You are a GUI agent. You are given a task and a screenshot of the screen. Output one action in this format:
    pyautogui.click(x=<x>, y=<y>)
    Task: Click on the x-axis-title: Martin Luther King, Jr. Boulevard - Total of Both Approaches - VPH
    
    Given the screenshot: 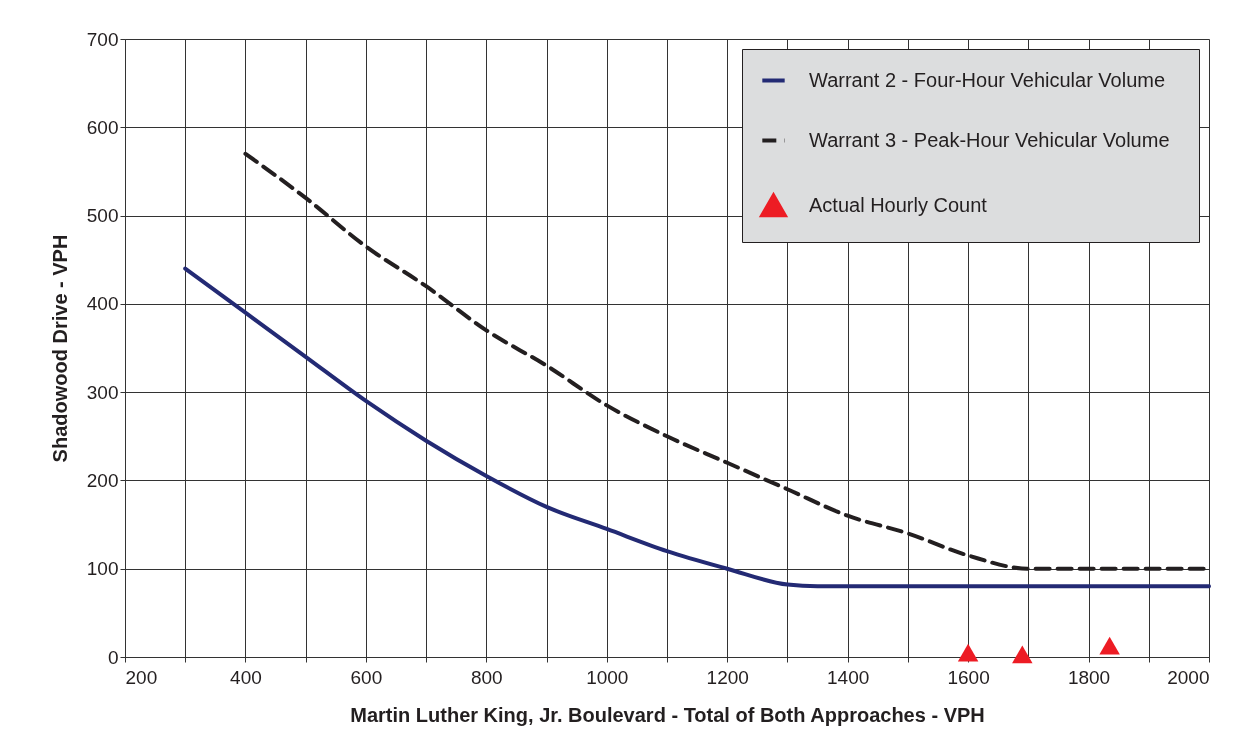 What is the action you would take?
    pyautogui.click(x=667, y=714)
    